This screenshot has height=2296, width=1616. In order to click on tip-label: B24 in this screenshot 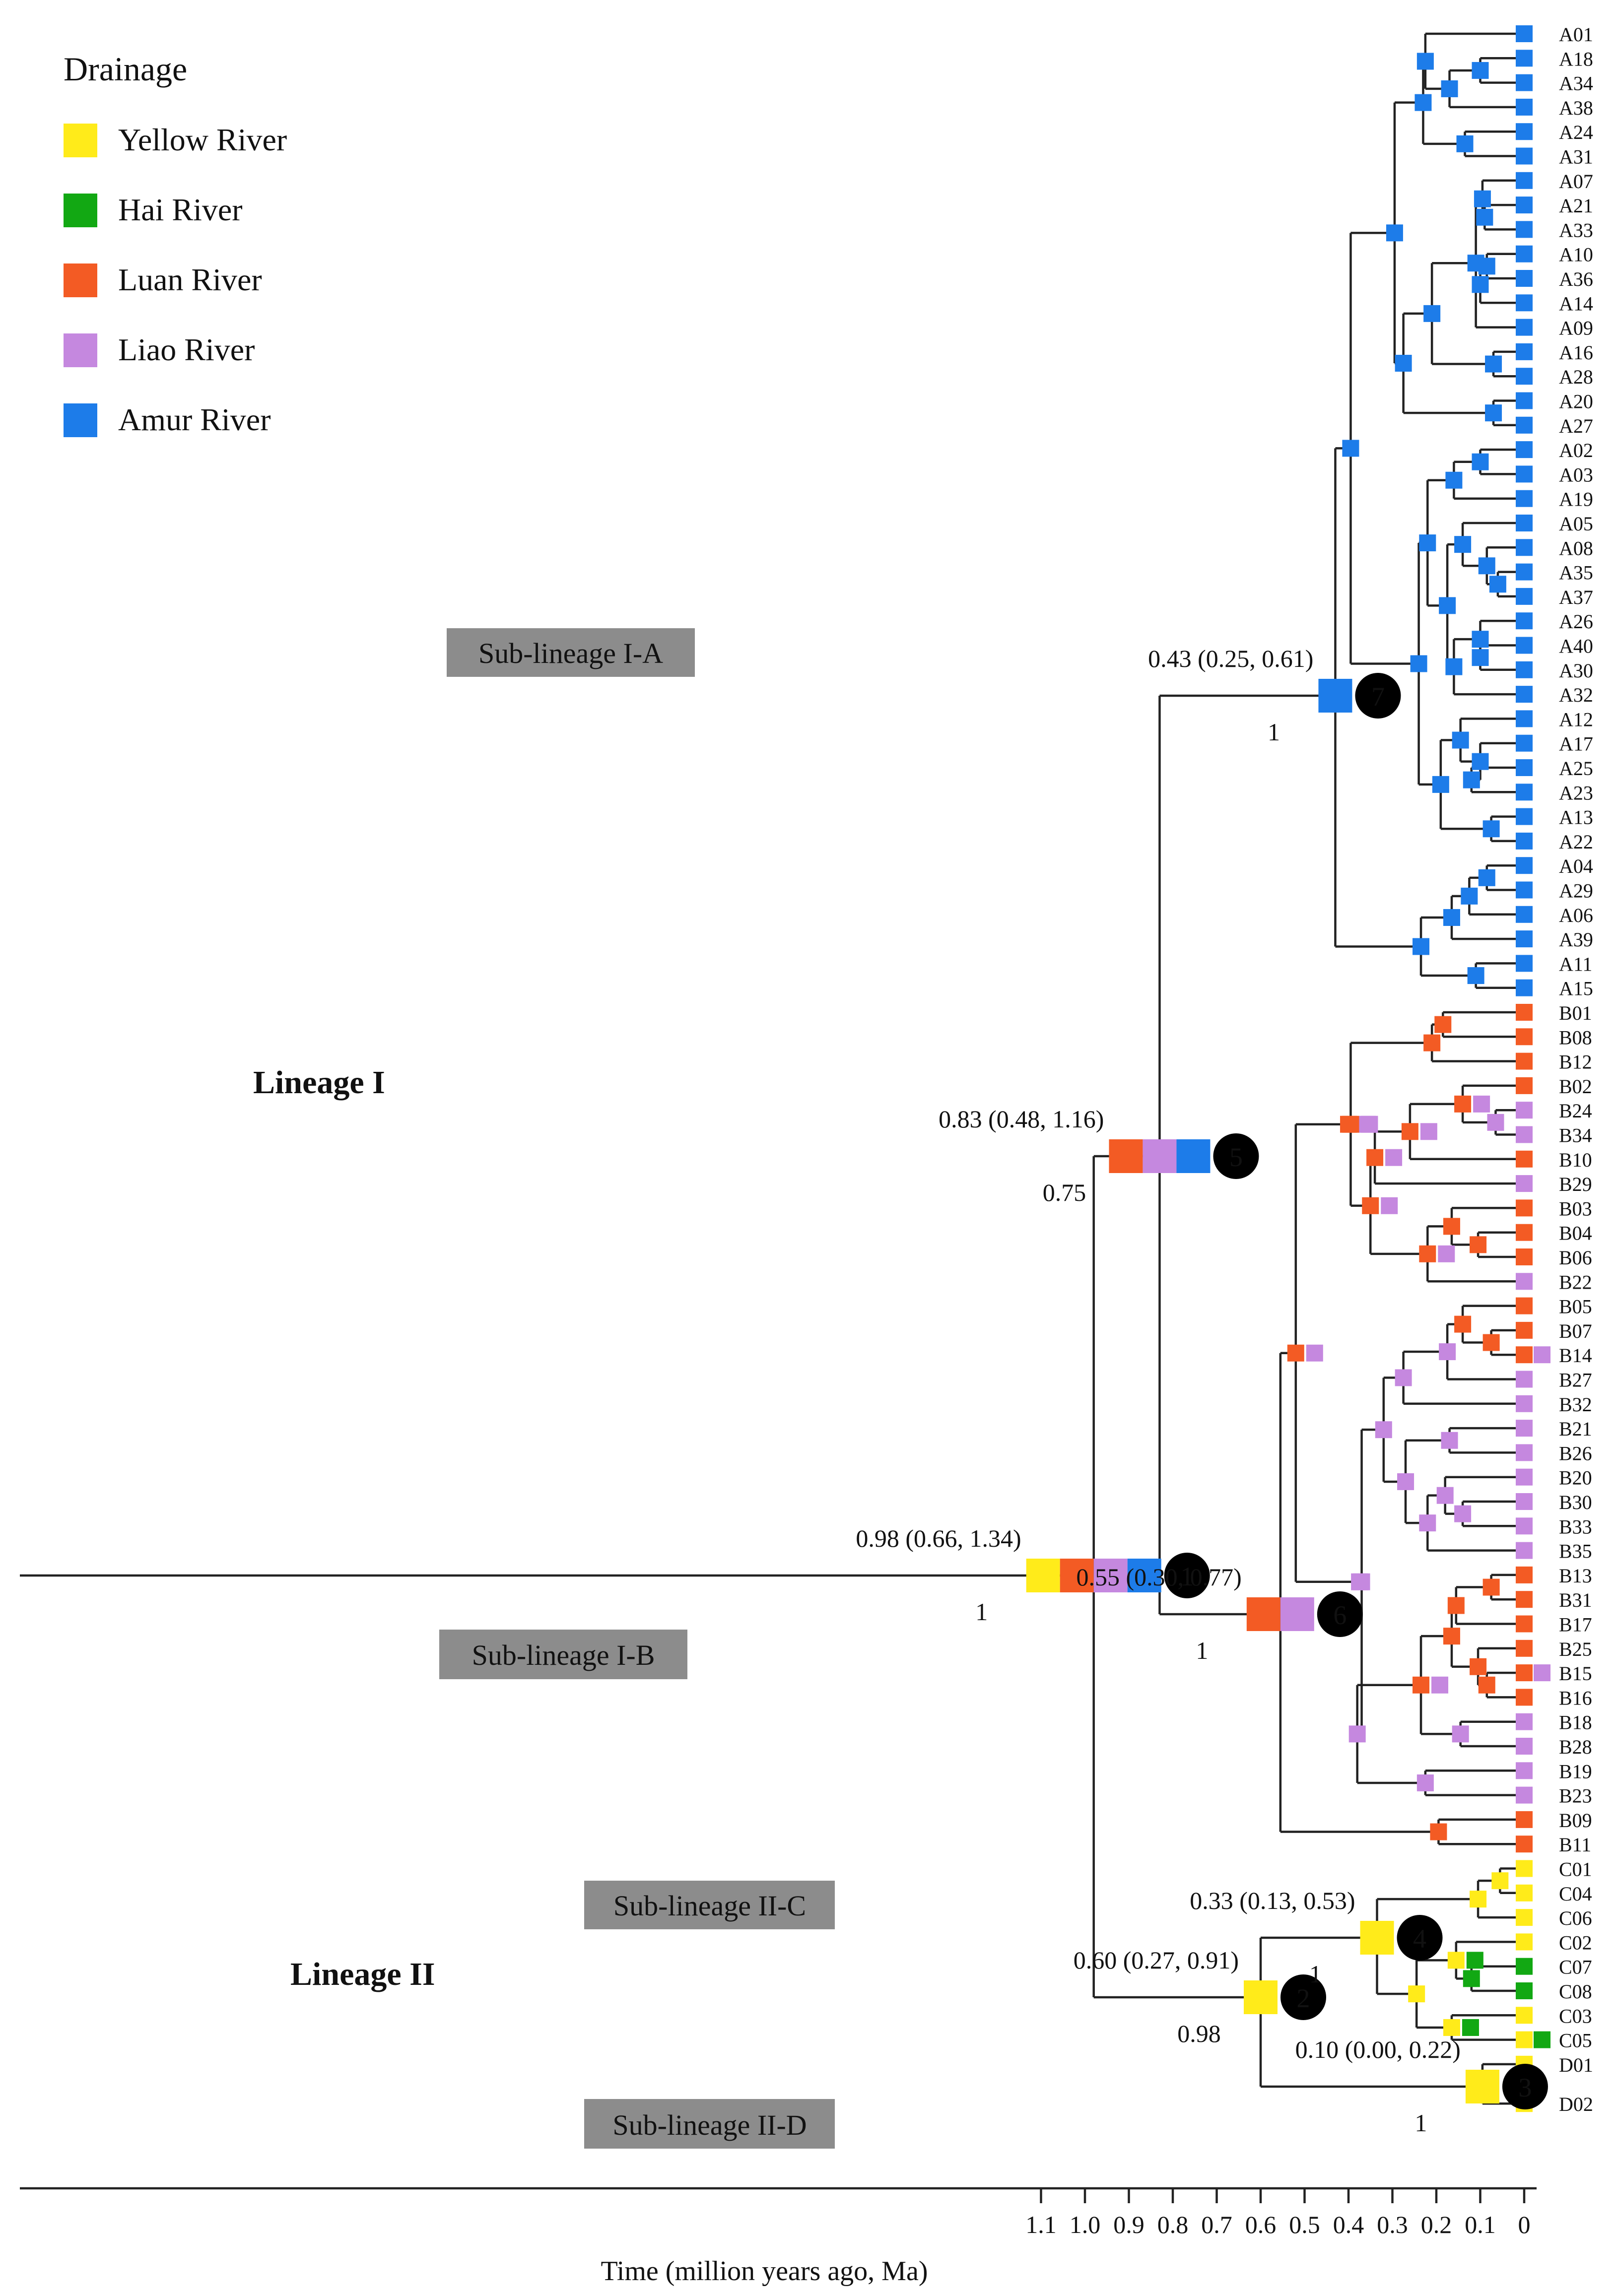, I will do `click(1575, 1111)`.